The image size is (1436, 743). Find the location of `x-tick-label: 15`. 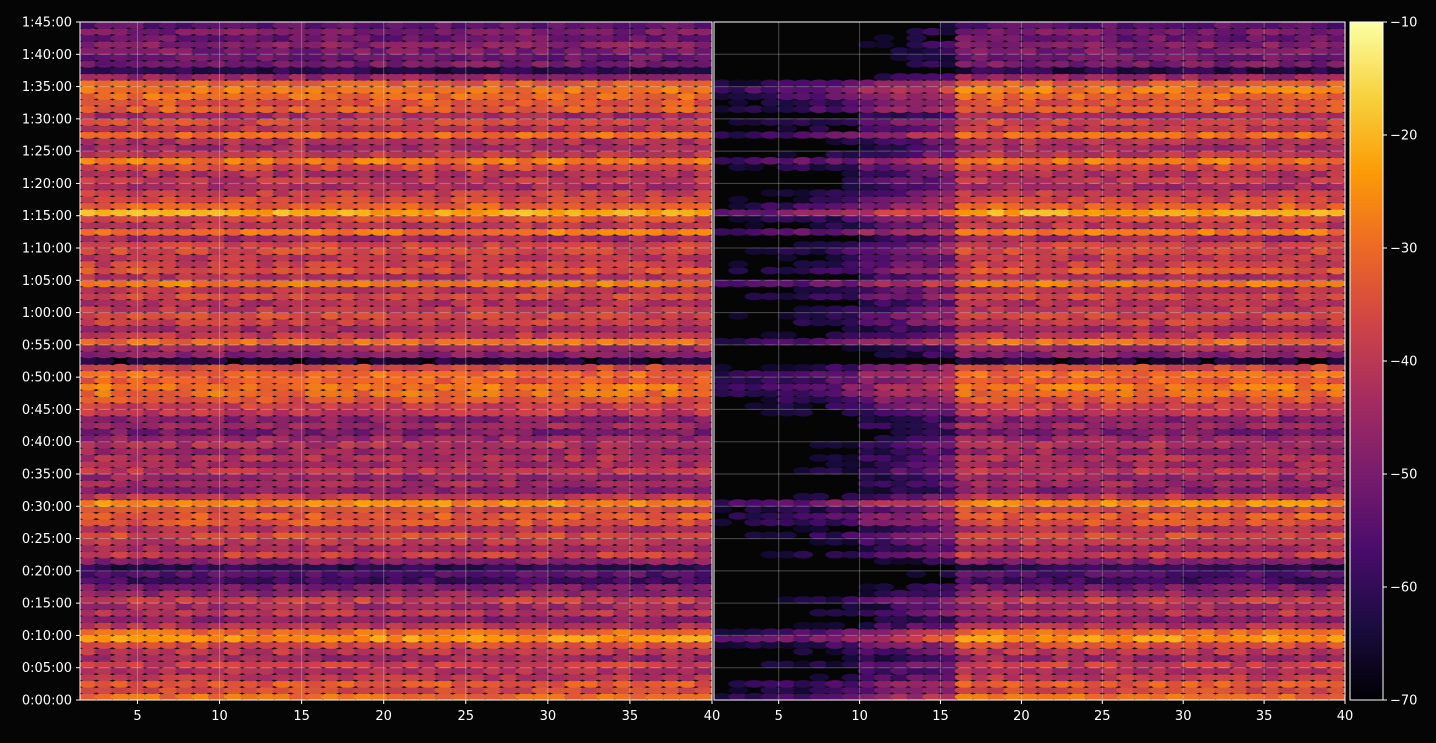

x-tick-label: 15 is located at coordinates (301, 716).